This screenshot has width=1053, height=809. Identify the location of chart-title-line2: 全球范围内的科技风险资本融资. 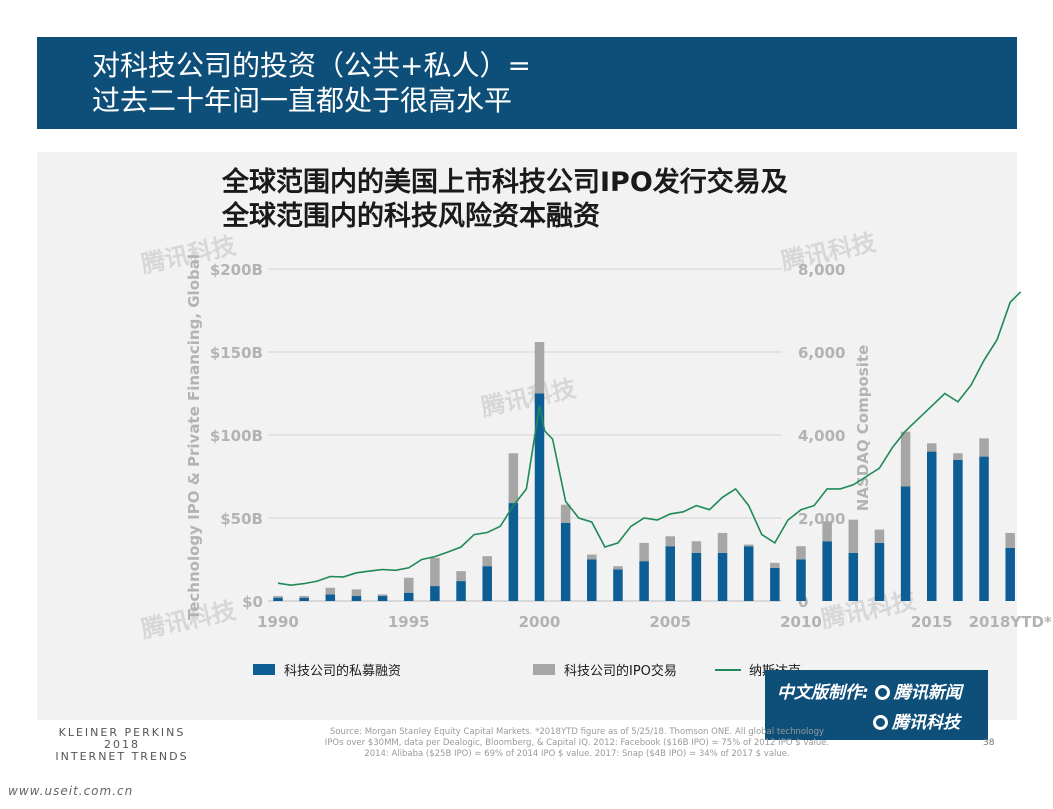
(411, 216).